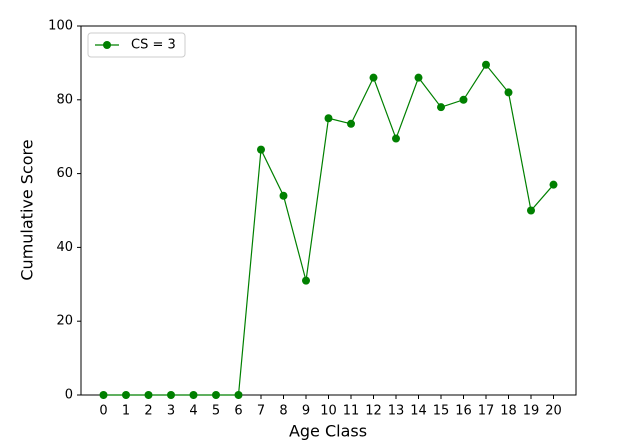  I want to click on x-tick-label: 19, so click(531, 411).